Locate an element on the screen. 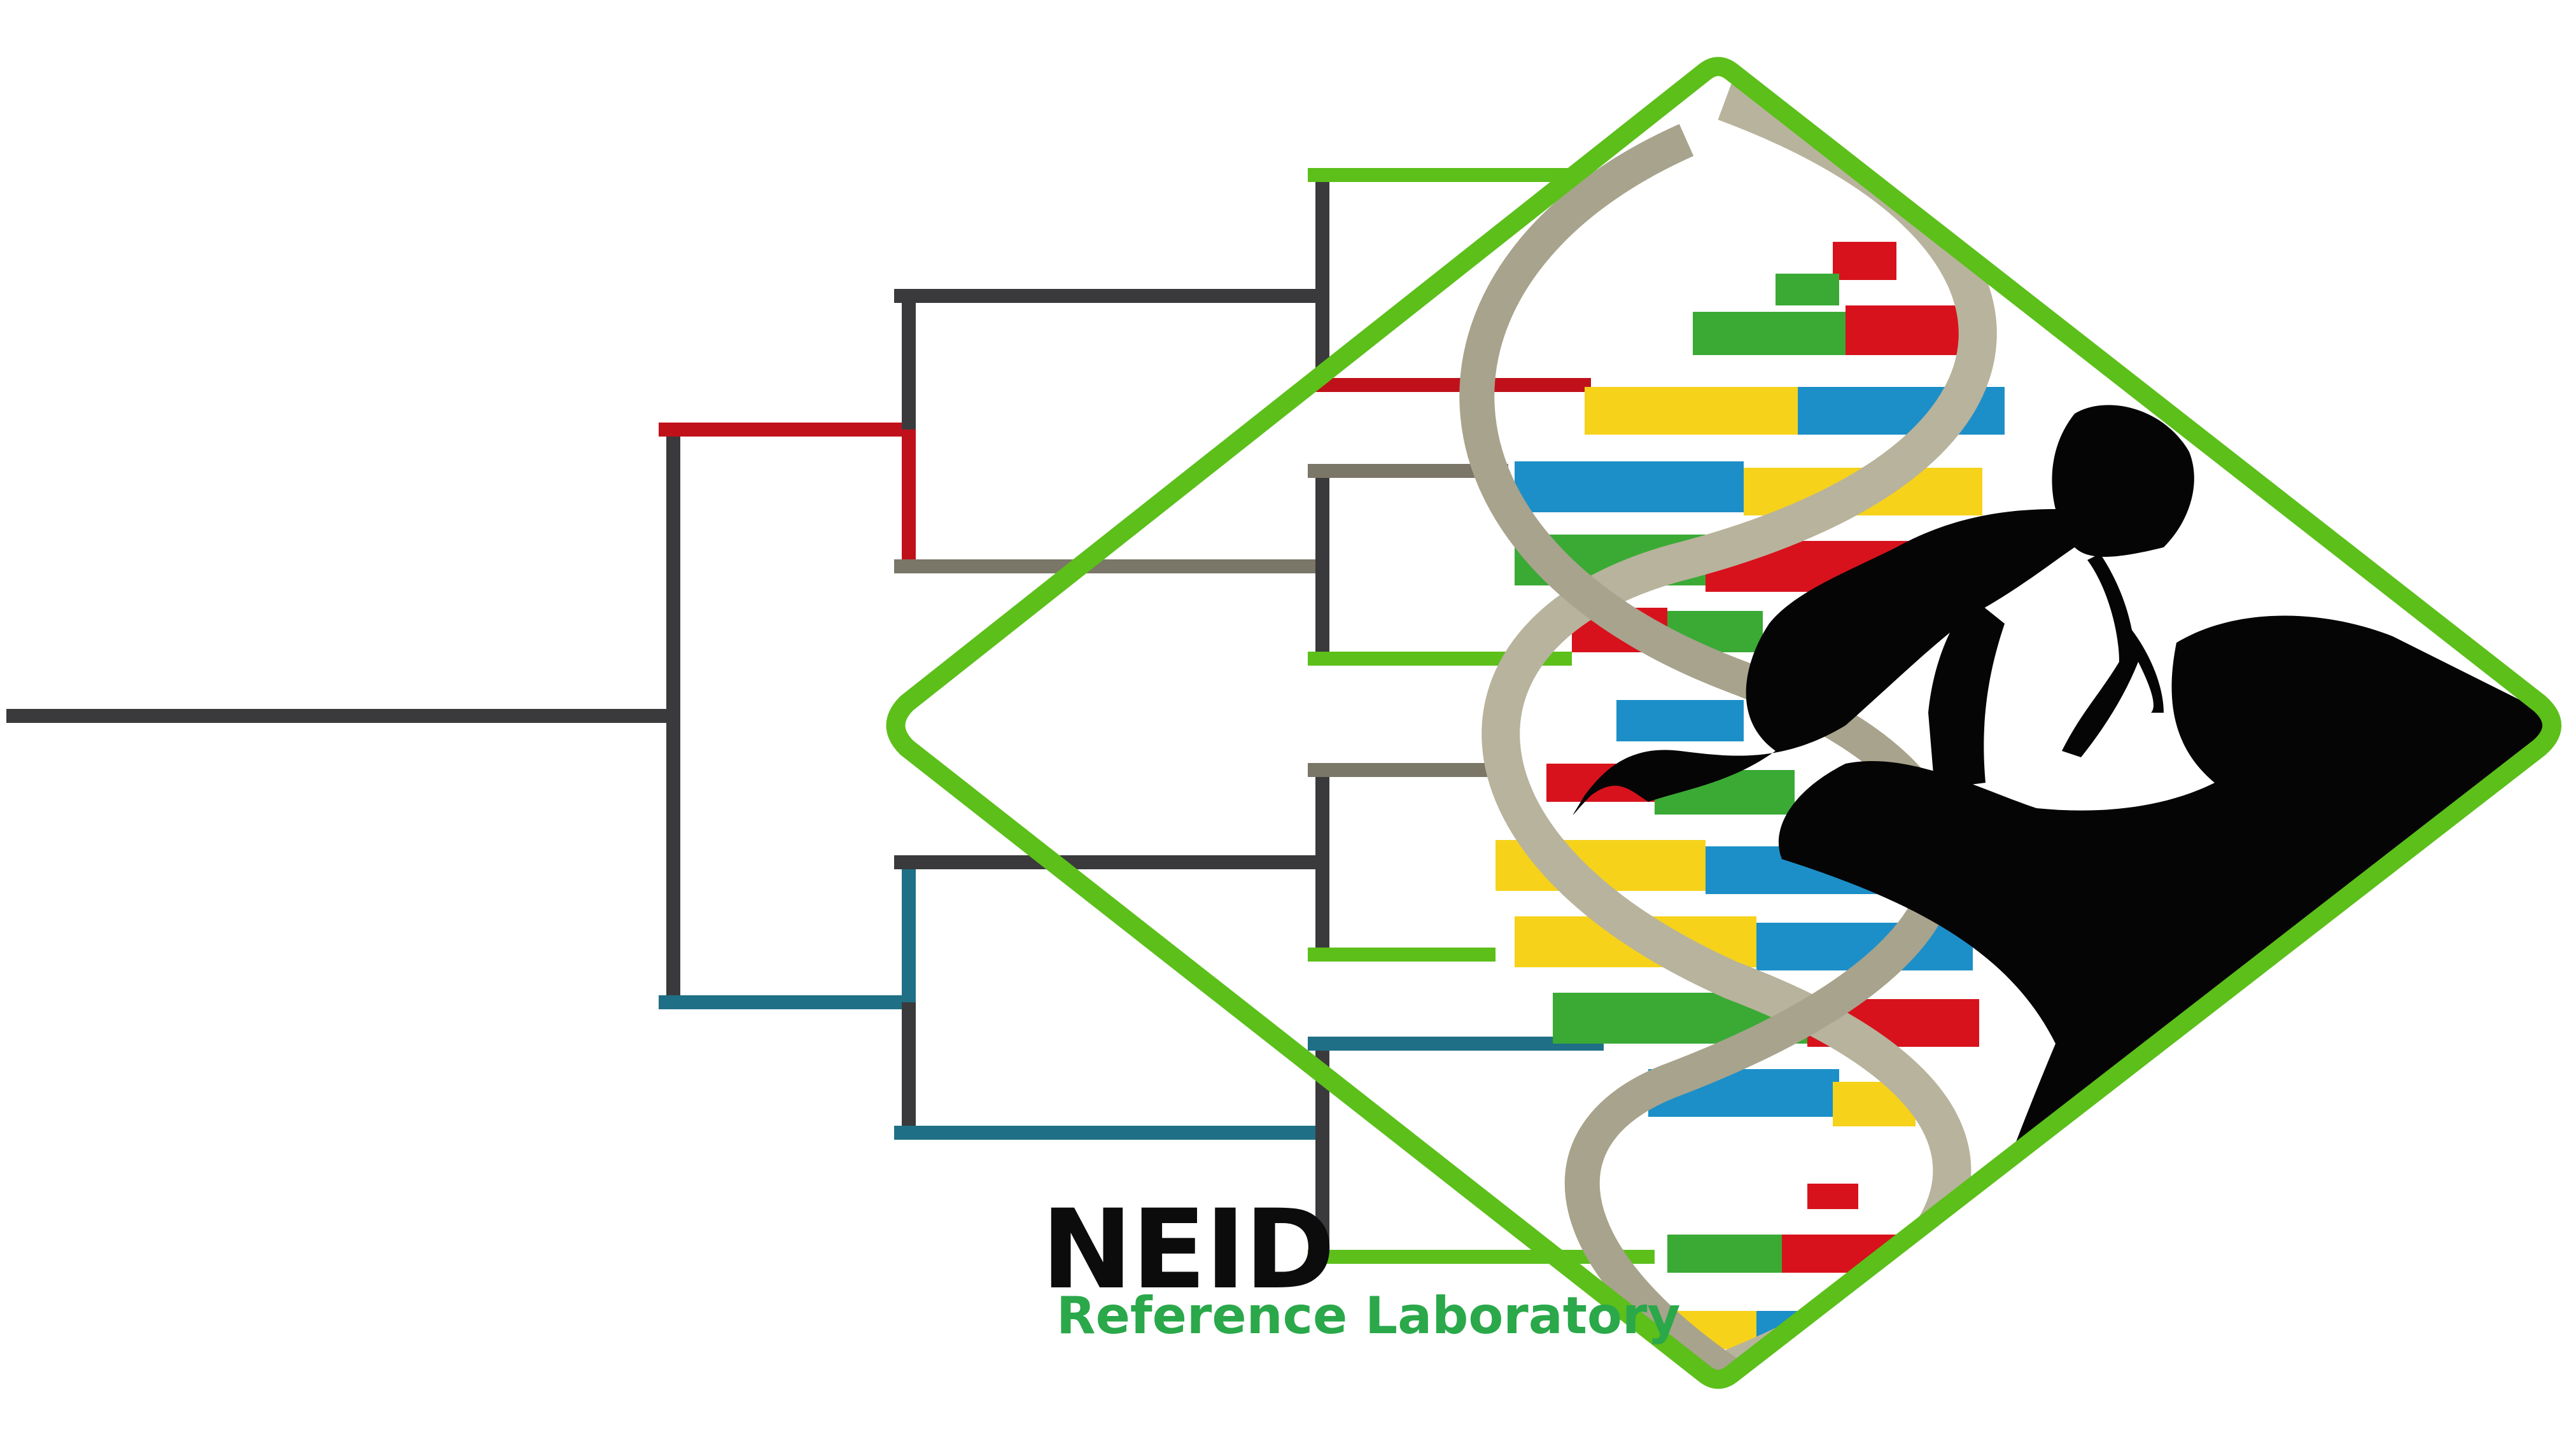 This screenshot has height=1456, width=2571. baby-silhouette is located at coordinates (1883, 610).